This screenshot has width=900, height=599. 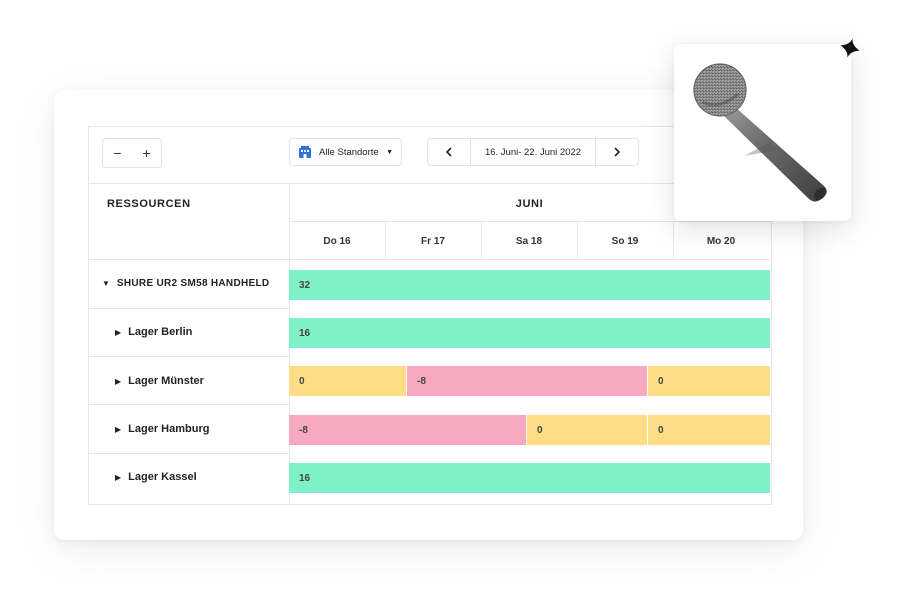 I want to click on resource-label: Lager Hamburg, so click(x=169, y=429).